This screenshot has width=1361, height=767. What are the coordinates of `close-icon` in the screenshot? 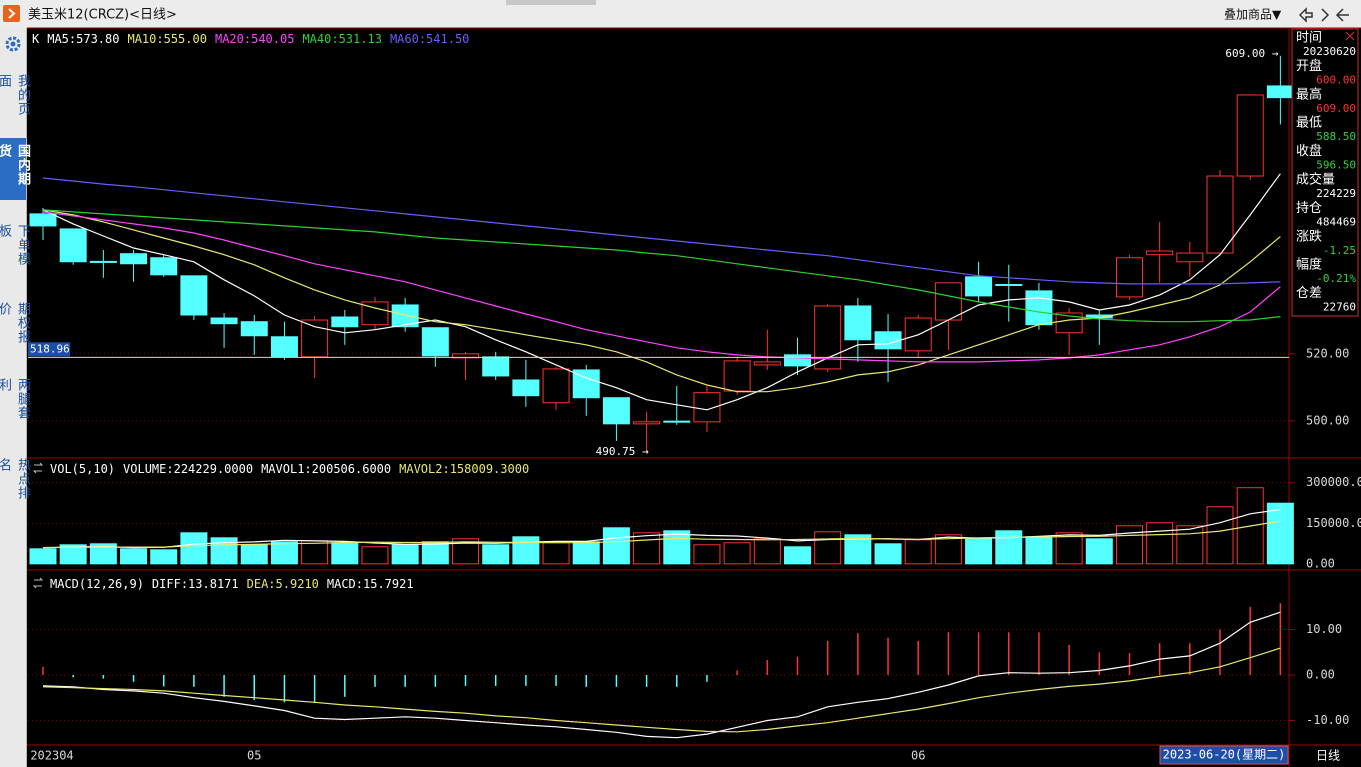 It's located at (1350, 36).